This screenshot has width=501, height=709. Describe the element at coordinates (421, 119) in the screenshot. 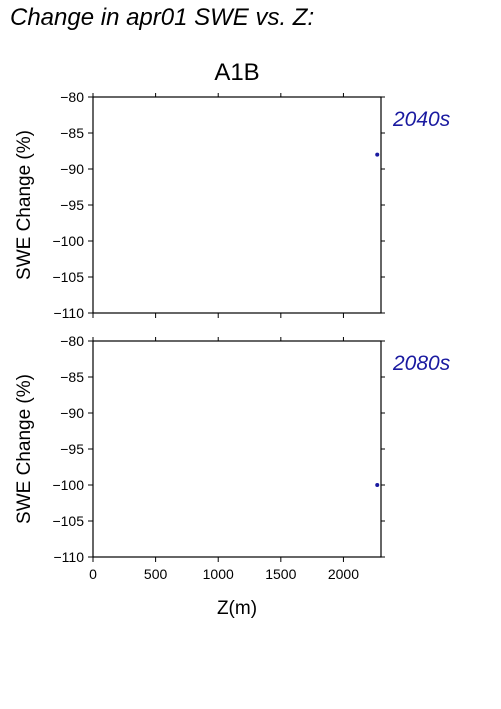

I see `period-label: 2040s` at that location.